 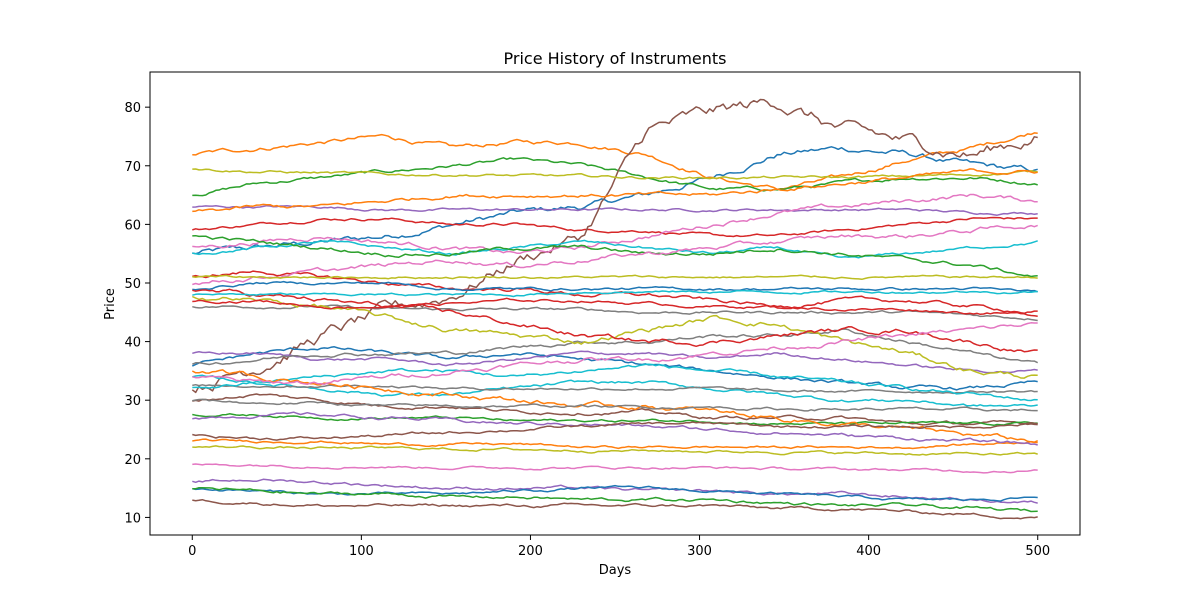 I want to click on y-tick-label: 80, so click(x=132, y=108).